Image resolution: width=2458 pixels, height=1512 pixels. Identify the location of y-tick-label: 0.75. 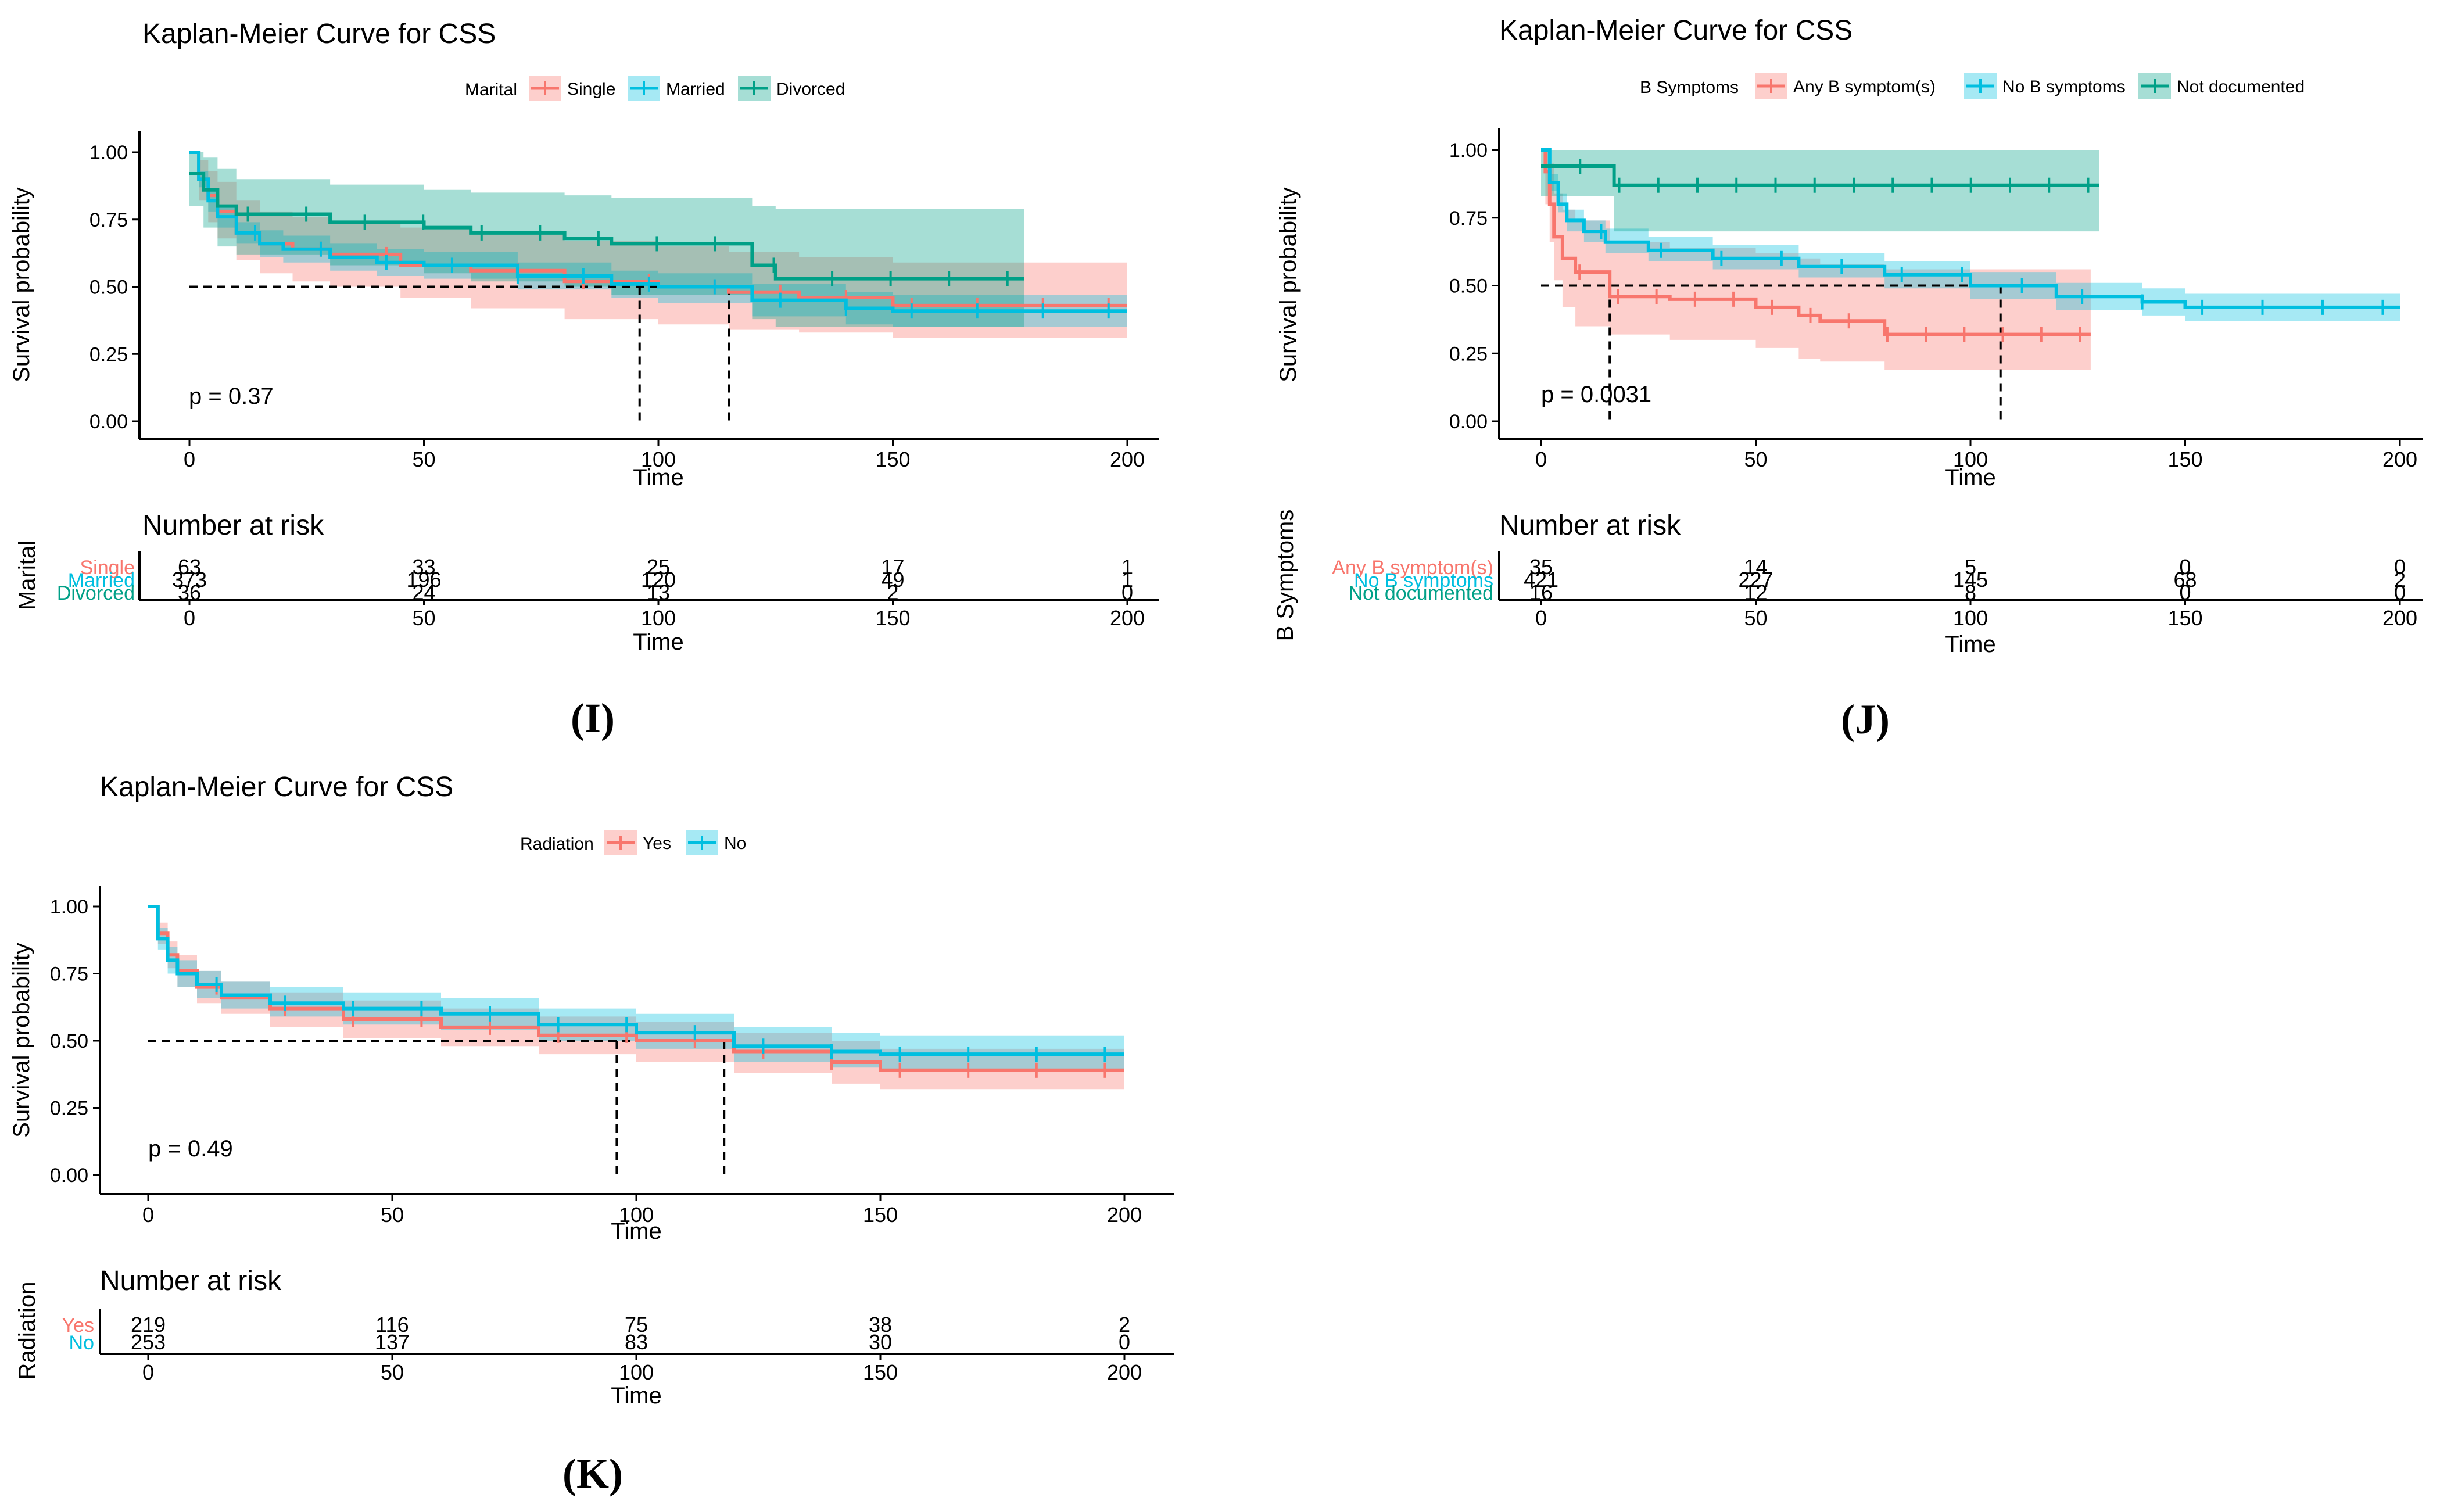
(69, 974).